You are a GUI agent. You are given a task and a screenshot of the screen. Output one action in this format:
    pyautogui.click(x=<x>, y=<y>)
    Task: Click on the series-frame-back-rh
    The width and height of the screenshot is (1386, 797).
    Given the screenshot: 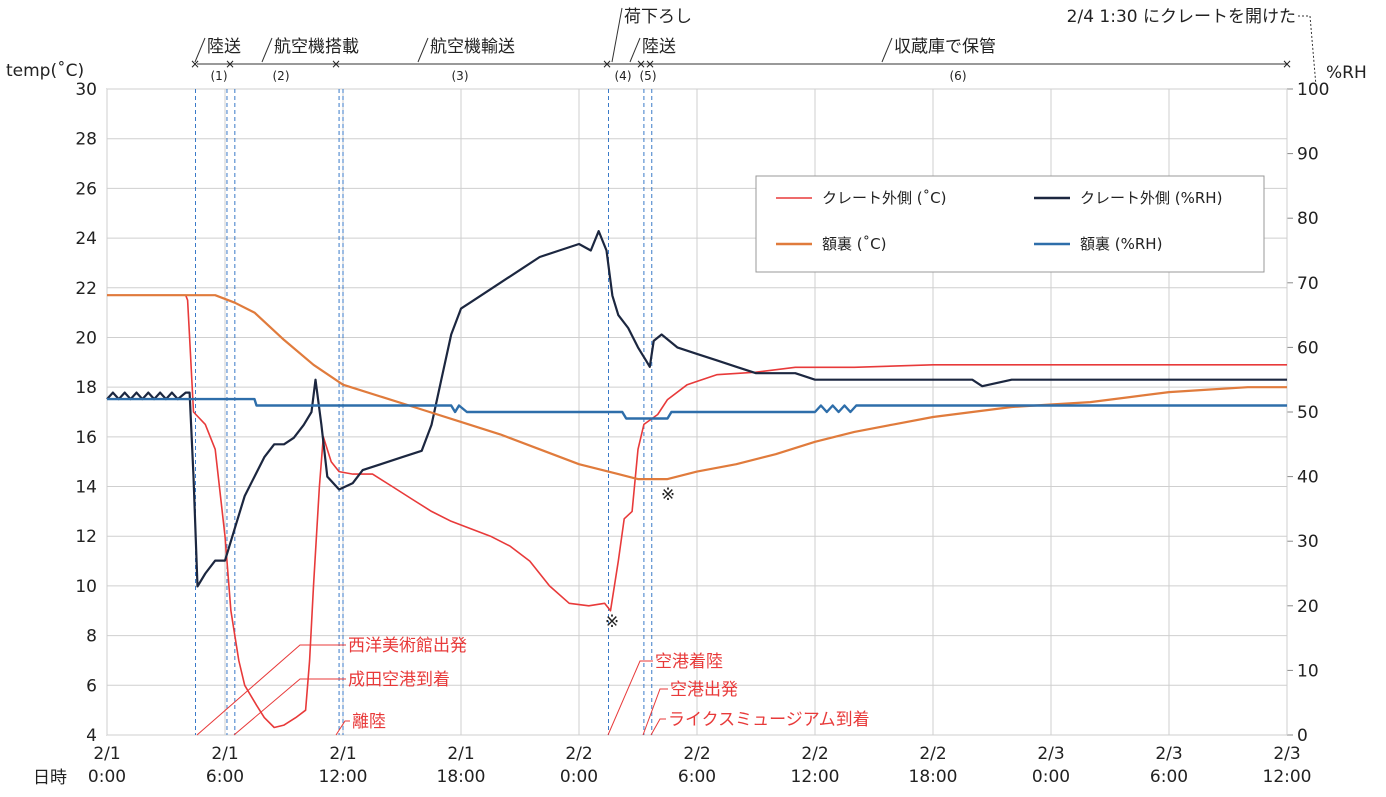 What is the action you would take?
    pyautogui.click(x=697, y=408)
    